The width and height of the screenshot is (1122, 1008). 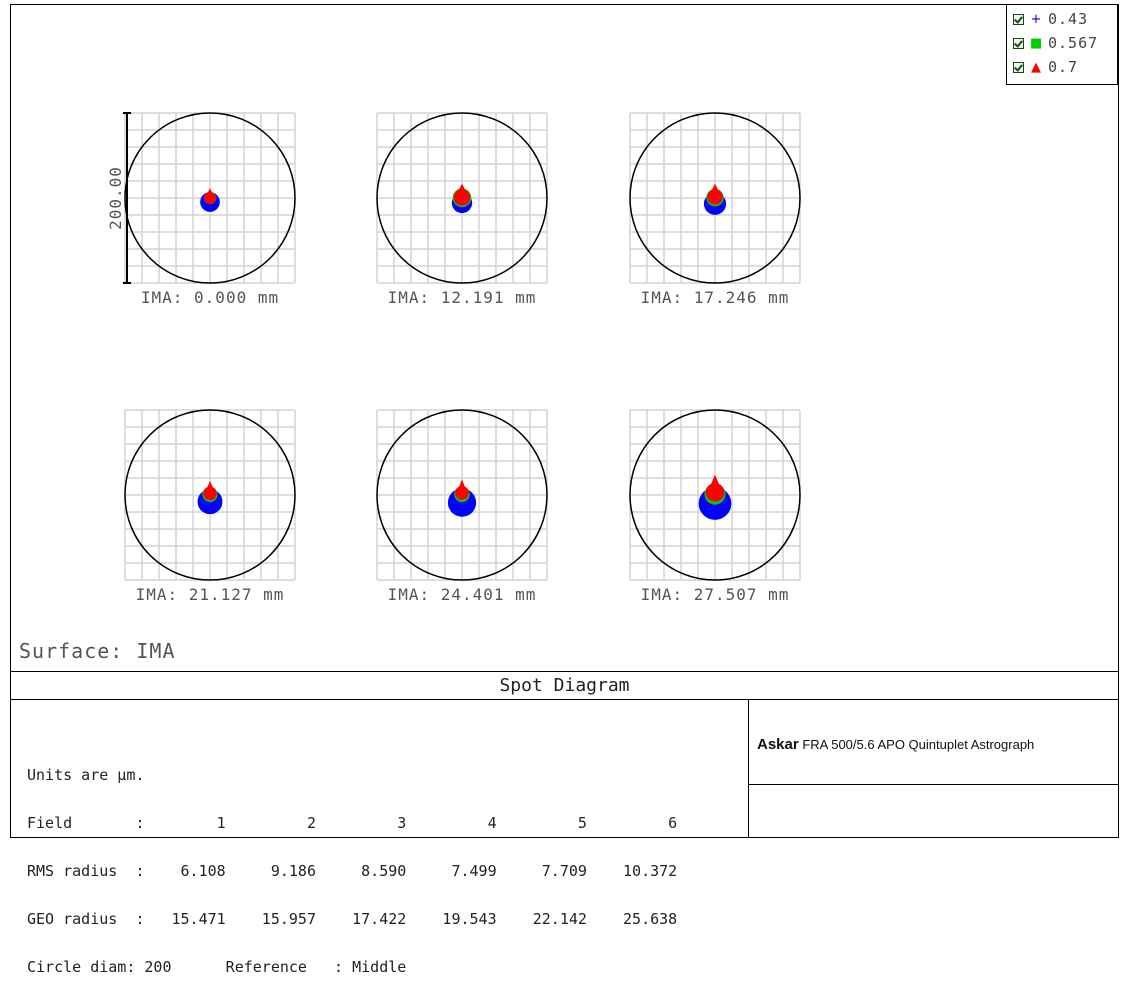 What do you see at coordinates (1063, 67) in the screenshot?
I see `legend-label: 0.7` at bounding box center [1063, 67].